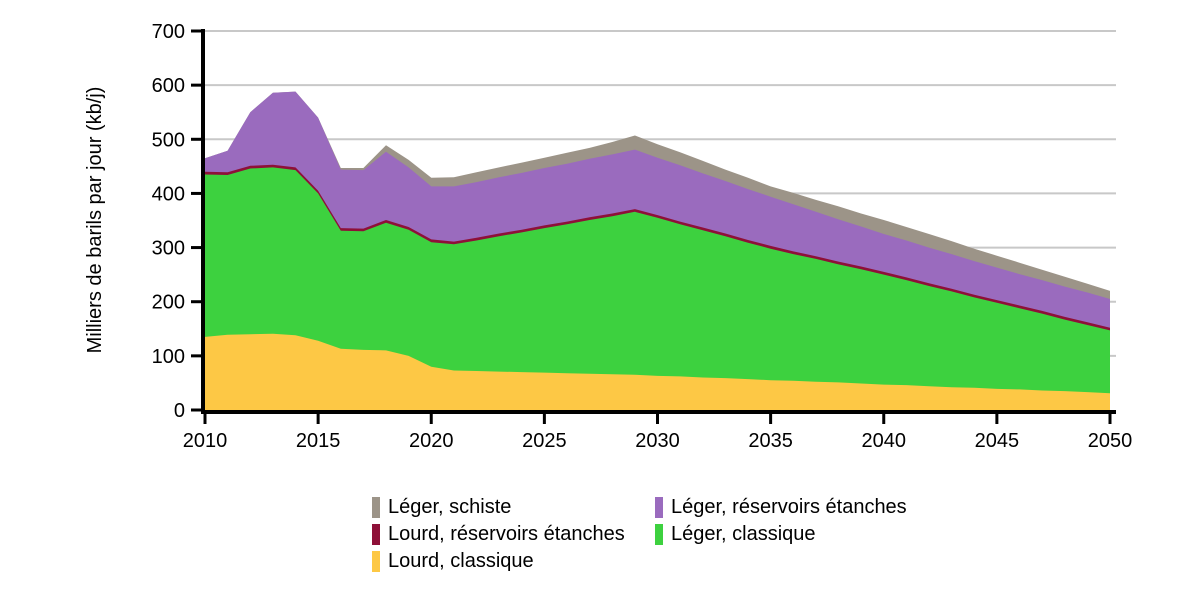 The width and height of the screenshot is (1200, 600). Describe the element at coordinates (884, 441) in the screenshot. I see `x-tick-label-2040: 2040` at that location.